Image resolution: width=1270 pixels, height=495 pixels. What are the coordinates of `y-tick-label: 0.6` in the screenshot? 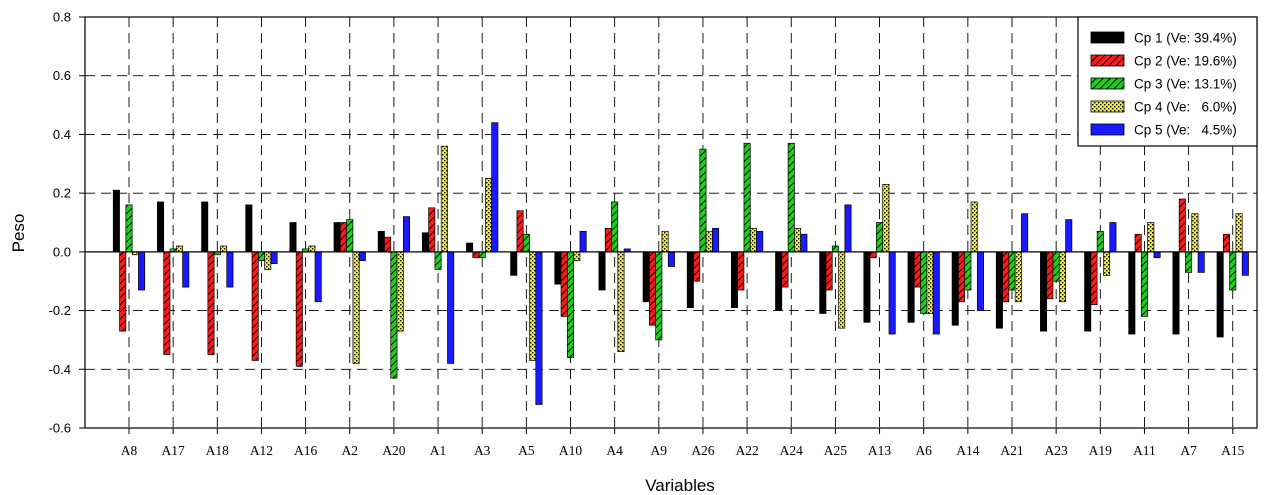 It's located at (62, 75).